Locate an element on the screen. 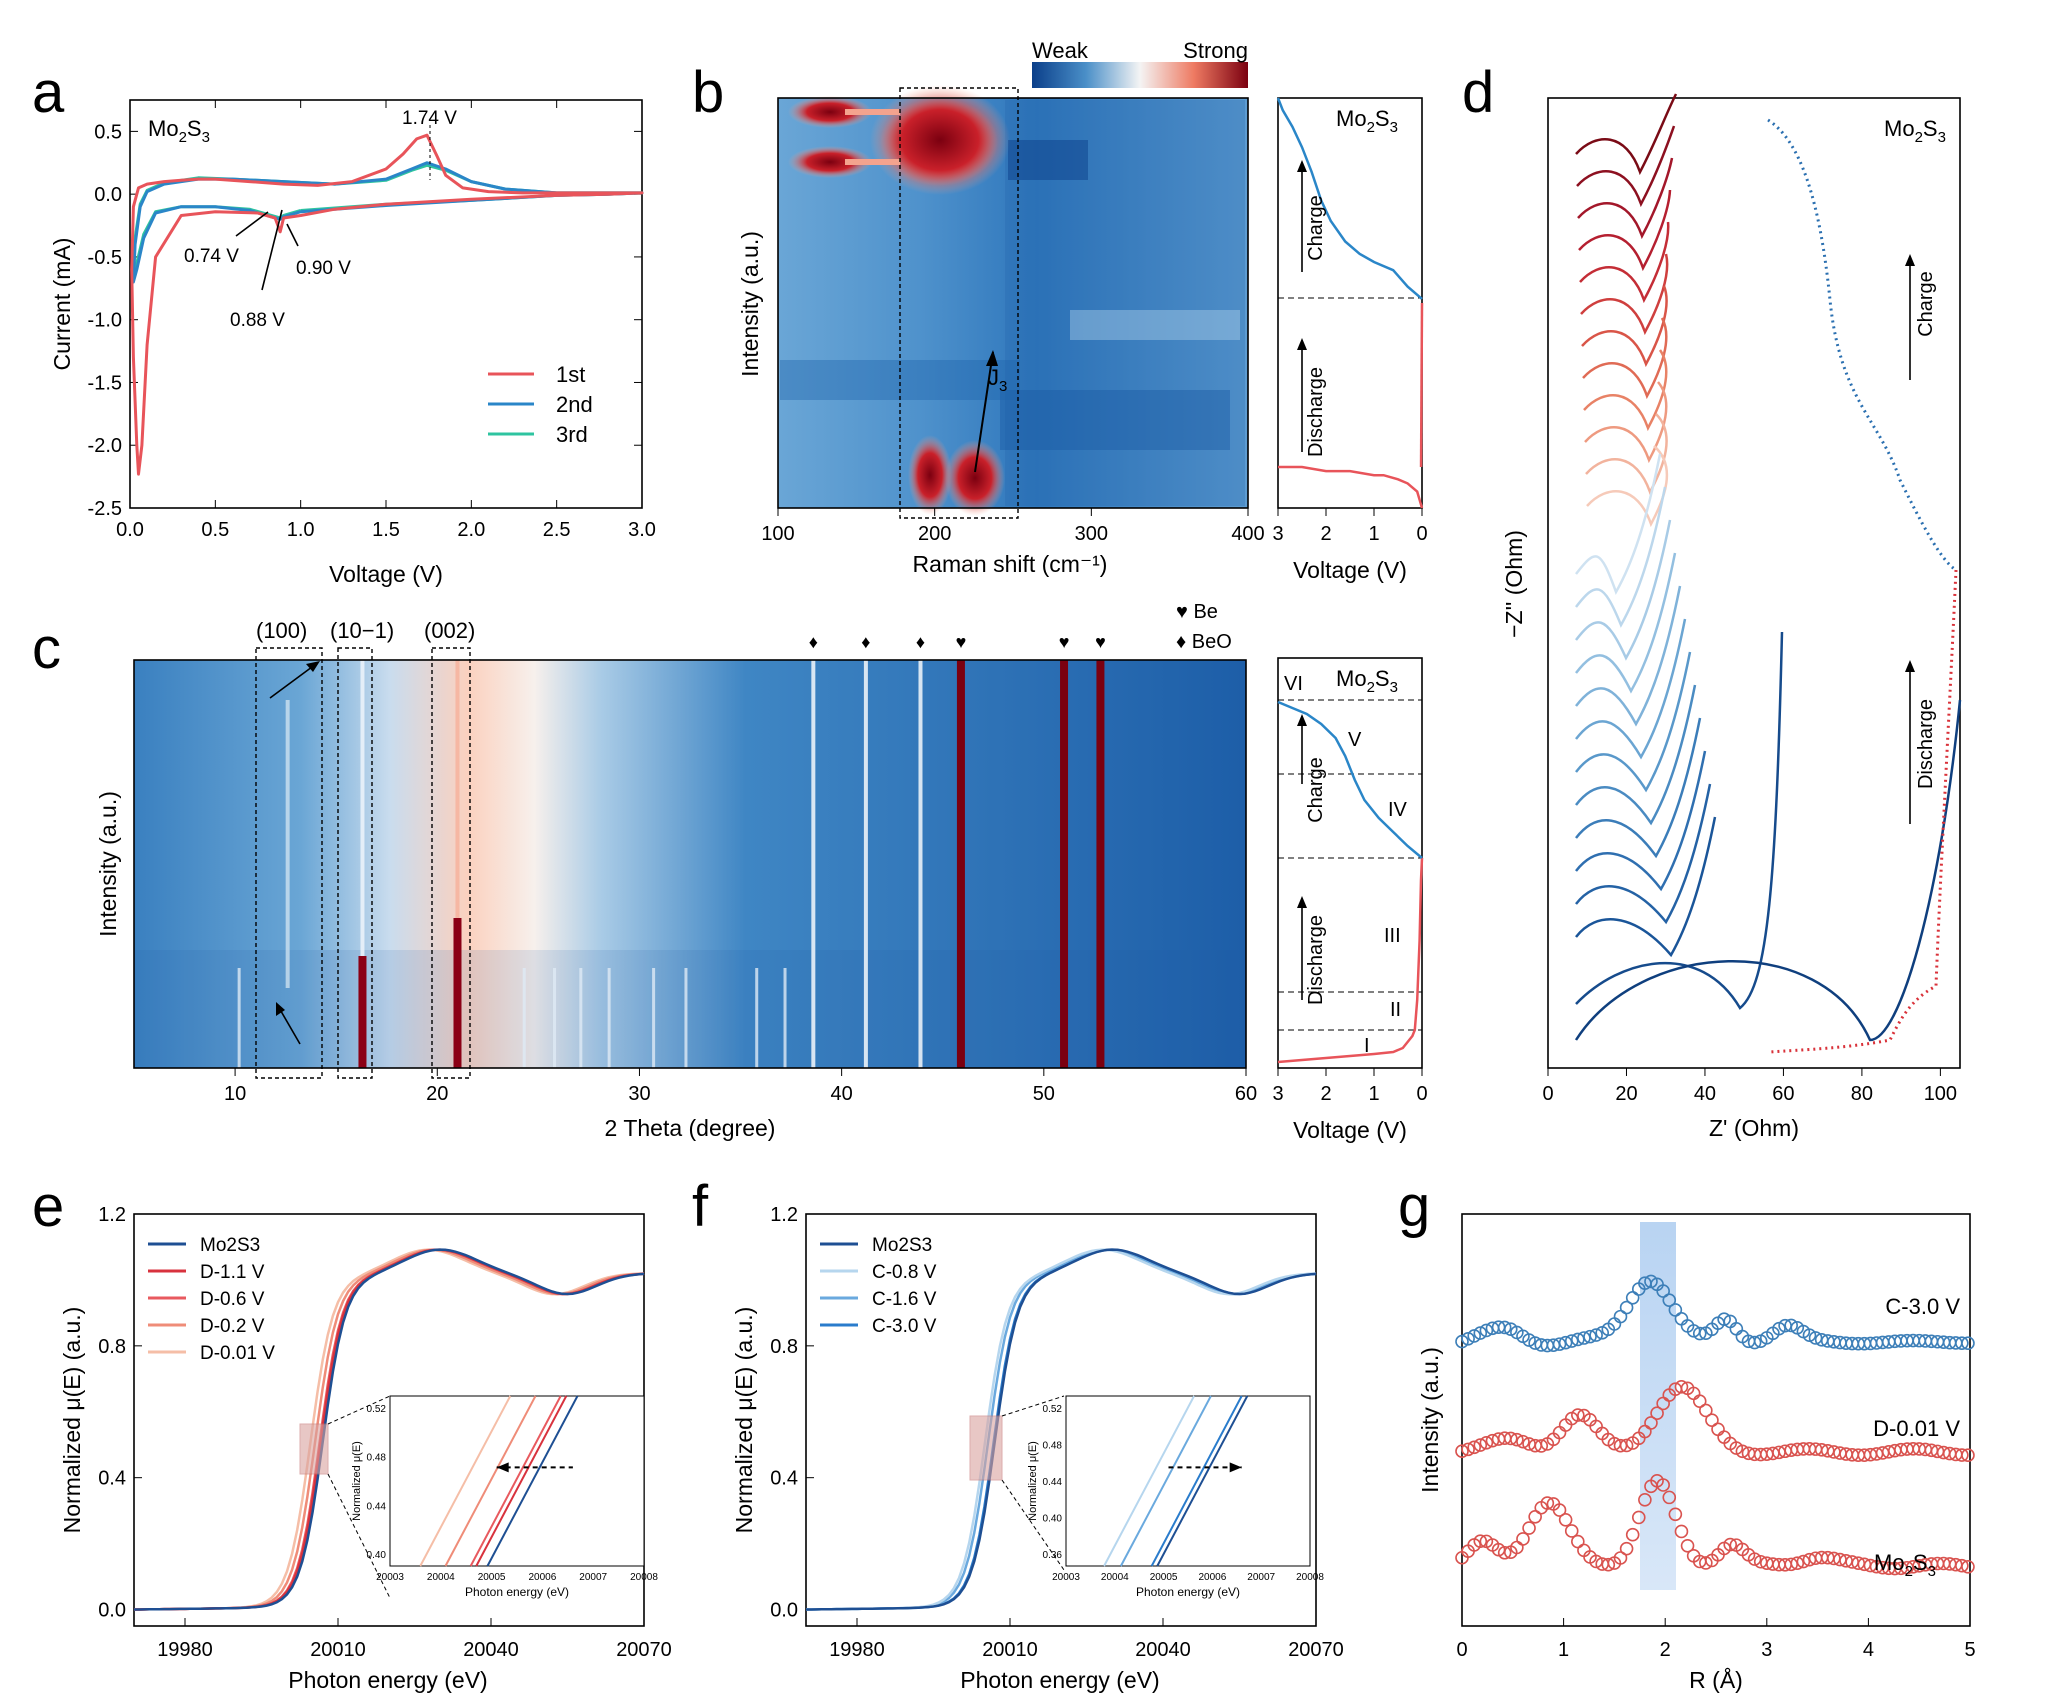  x-tick-label: 40 is located at coordinates (1705, 1094).